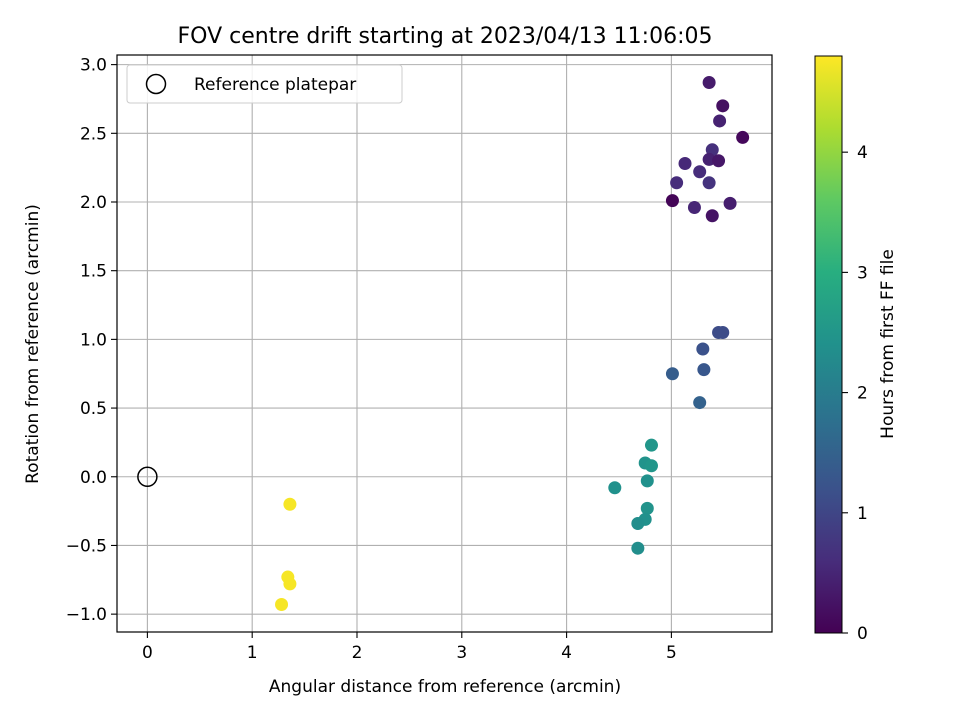  I want to click on legend: Reference platepar, so click(264, 84).